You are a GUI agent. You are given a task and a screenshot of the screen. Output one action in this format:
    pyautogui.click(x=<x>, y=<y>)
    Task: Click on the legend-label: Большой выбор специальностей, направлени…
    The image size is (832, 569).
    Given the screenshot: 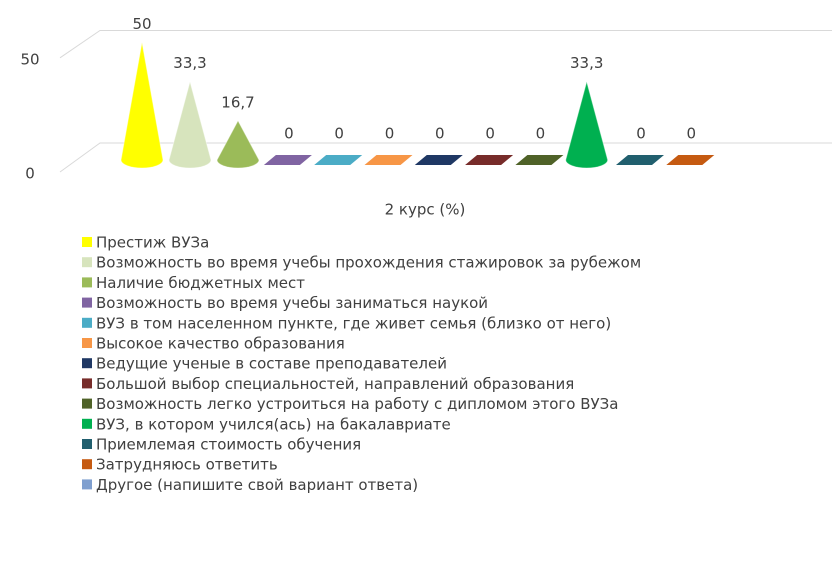 What is the action you would take?
    pyautogui.click(x=335, y=384)
    